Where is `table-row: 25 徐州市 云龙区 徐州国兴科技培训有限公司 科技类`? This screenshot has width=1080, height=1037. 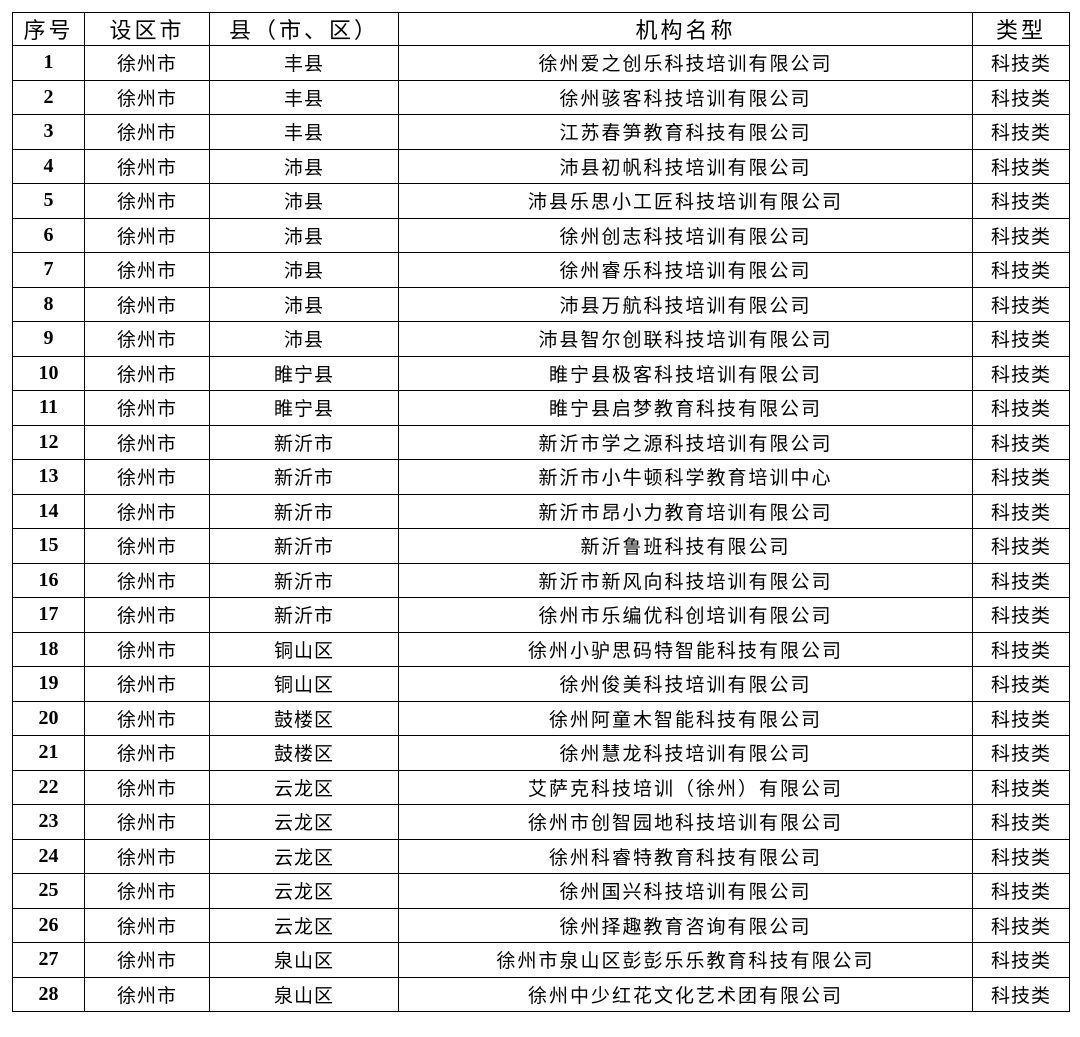 table-row: 25 徐州市 云龙区 徐州国兴科技培训有限公司 科技类 is located at coordinates (541, 891).